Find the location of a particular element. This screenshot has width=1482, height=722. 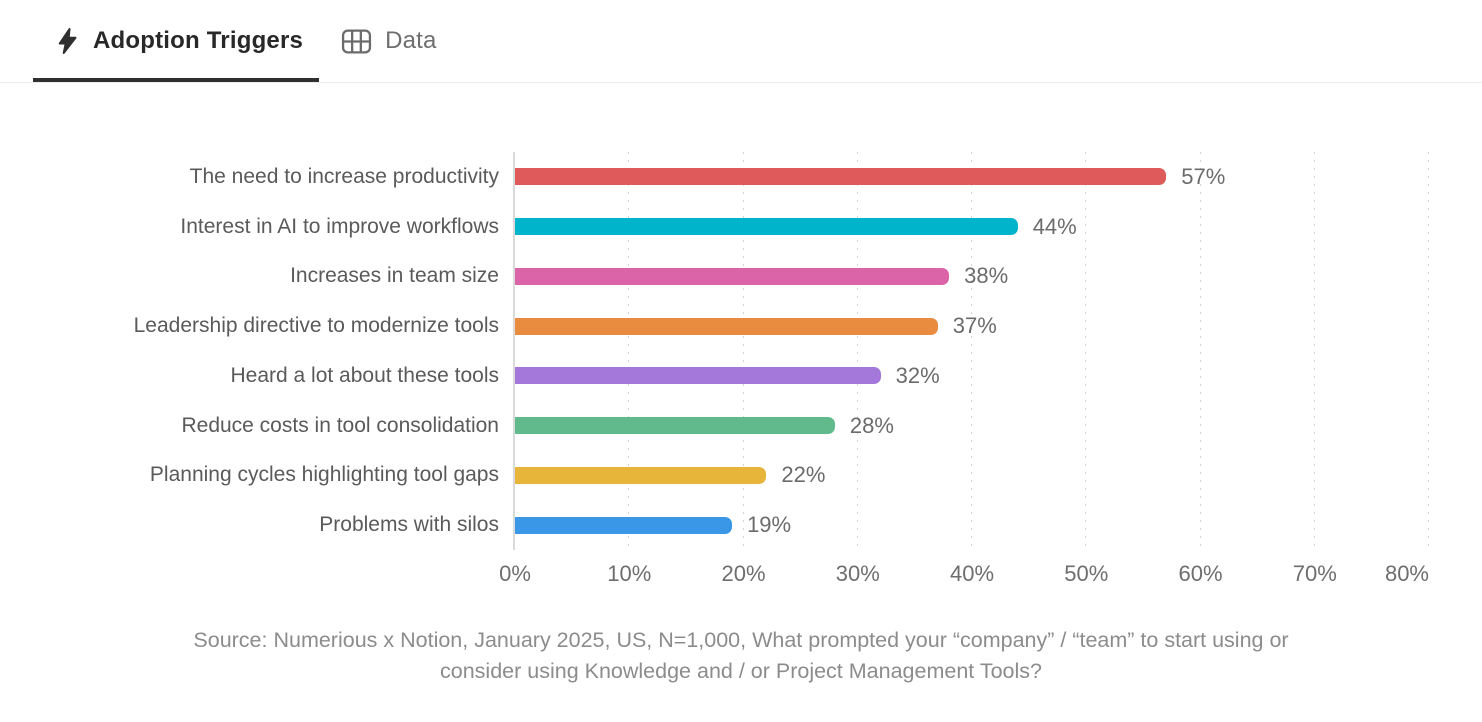

bar-row: 57% is located at coordinates (972, 177).